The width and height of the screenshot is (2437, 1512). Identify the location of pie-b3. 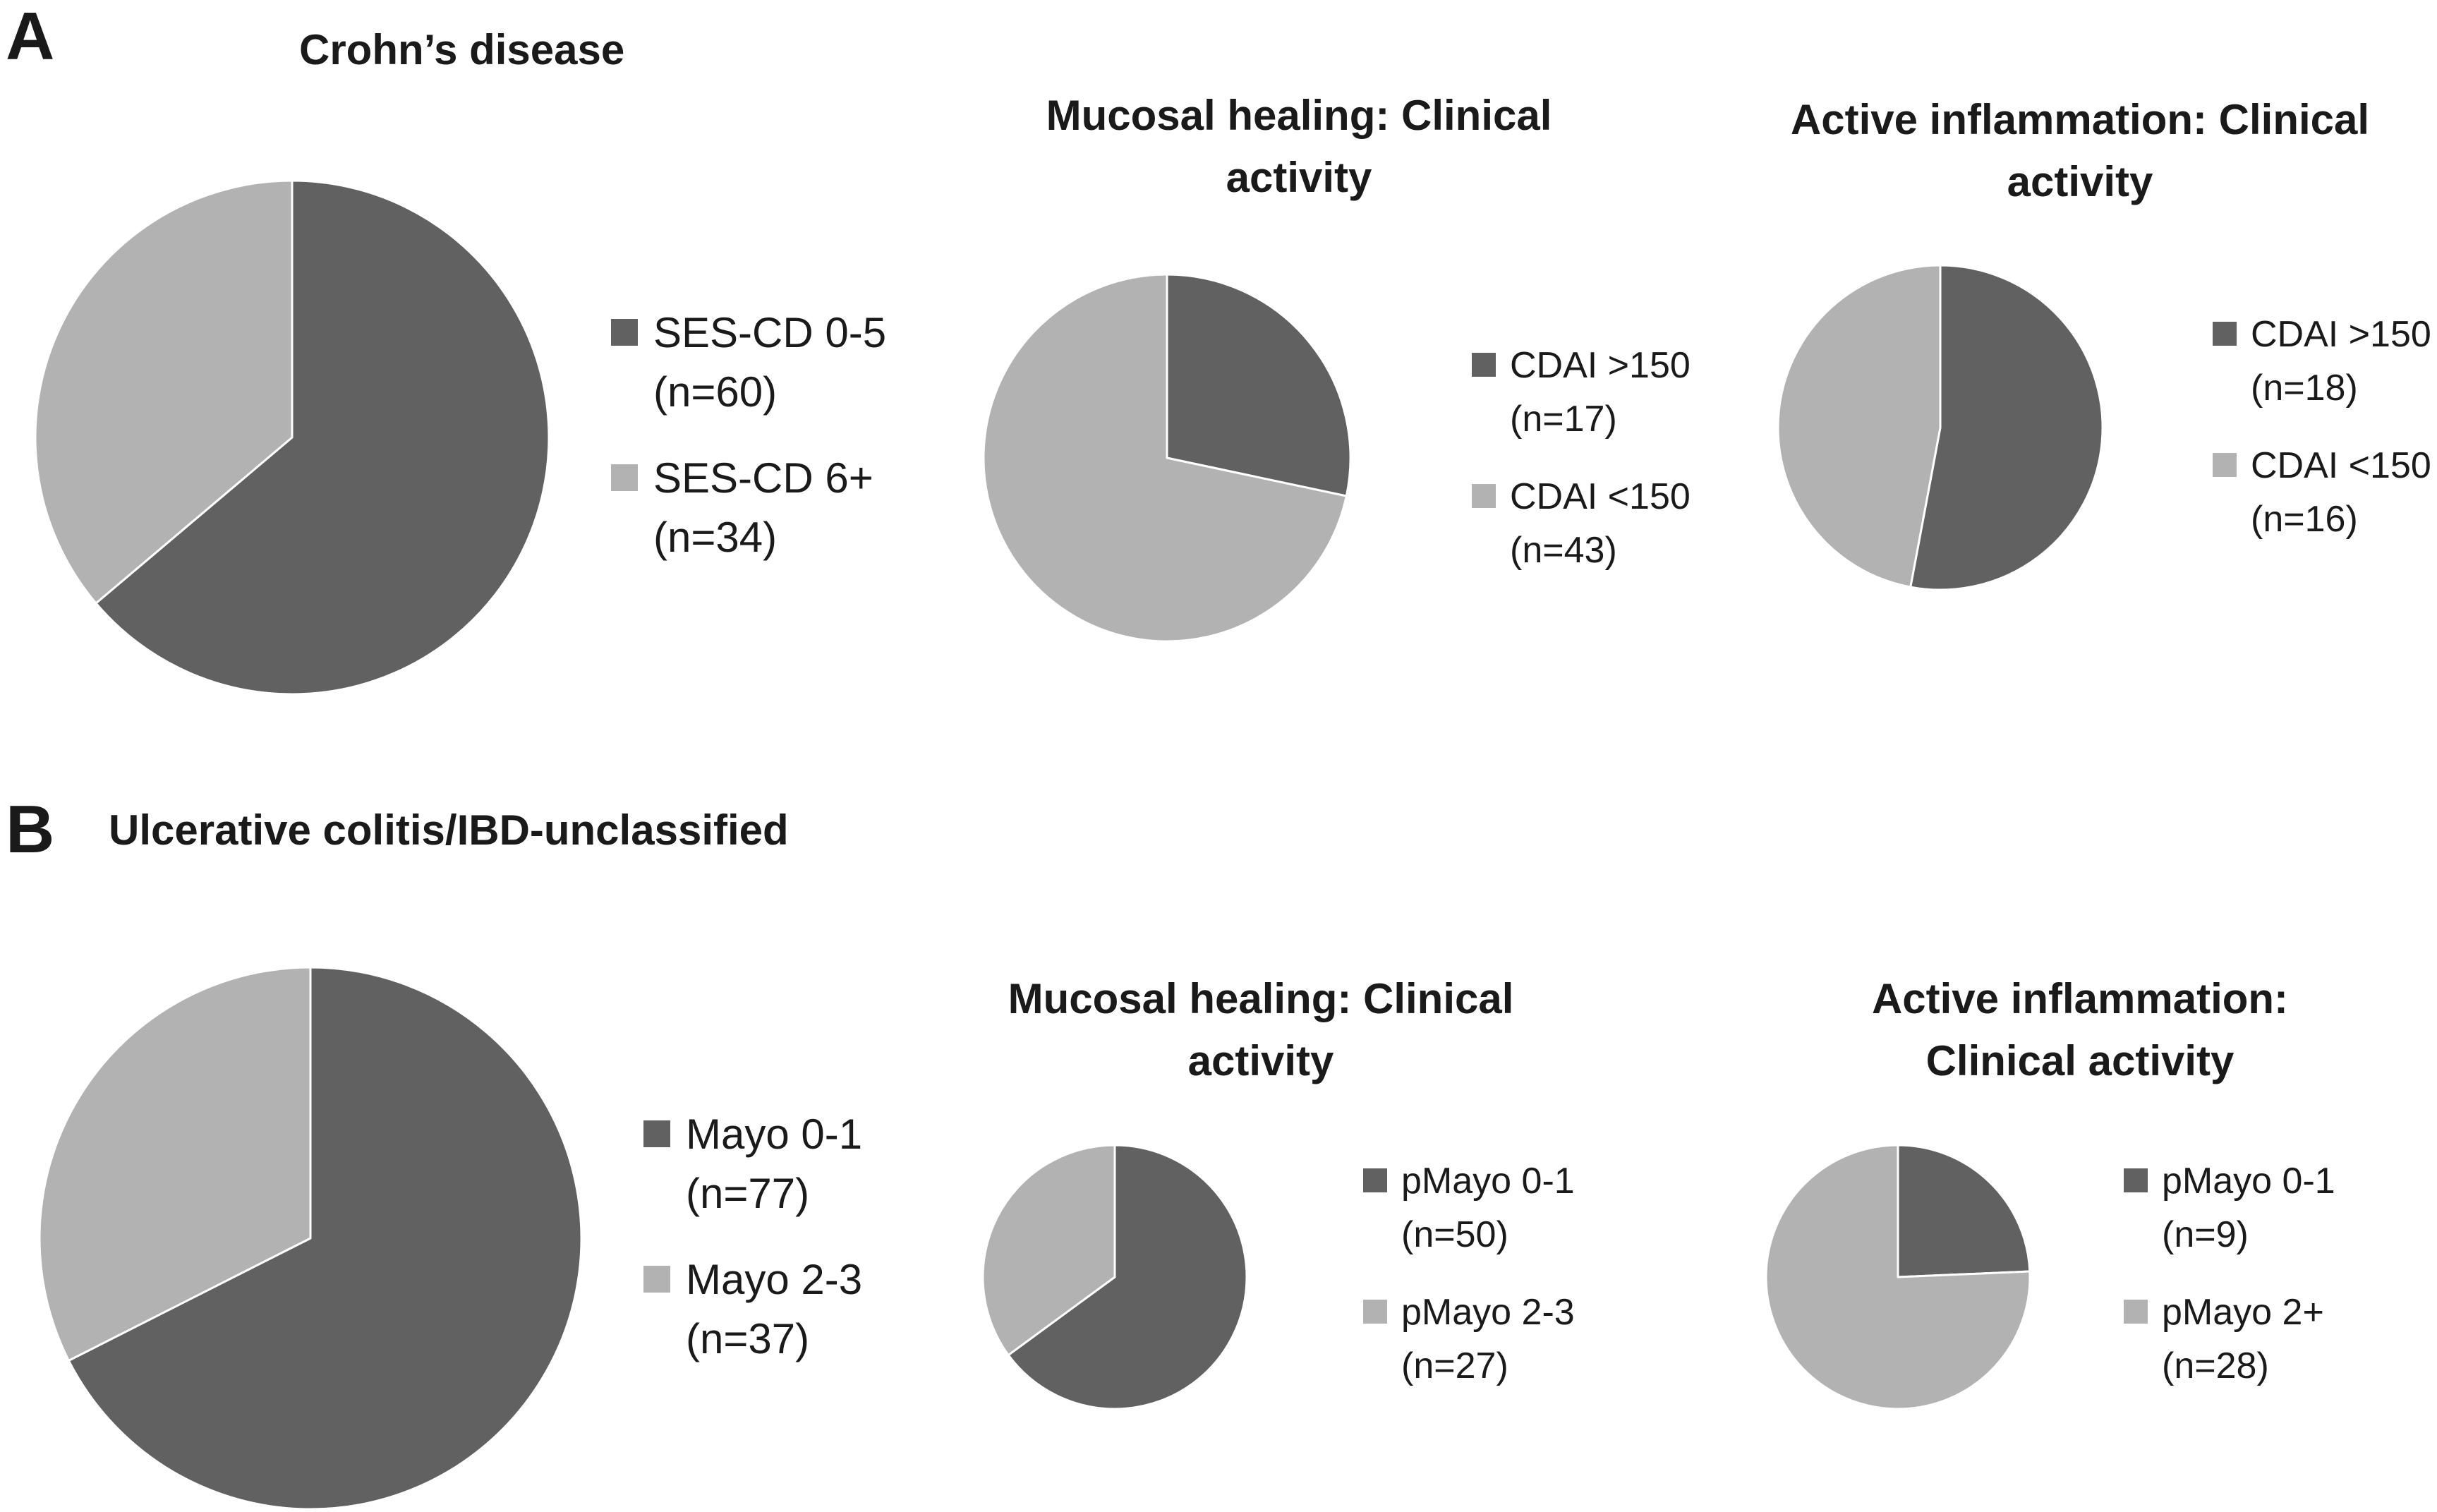
(1898, 1277).